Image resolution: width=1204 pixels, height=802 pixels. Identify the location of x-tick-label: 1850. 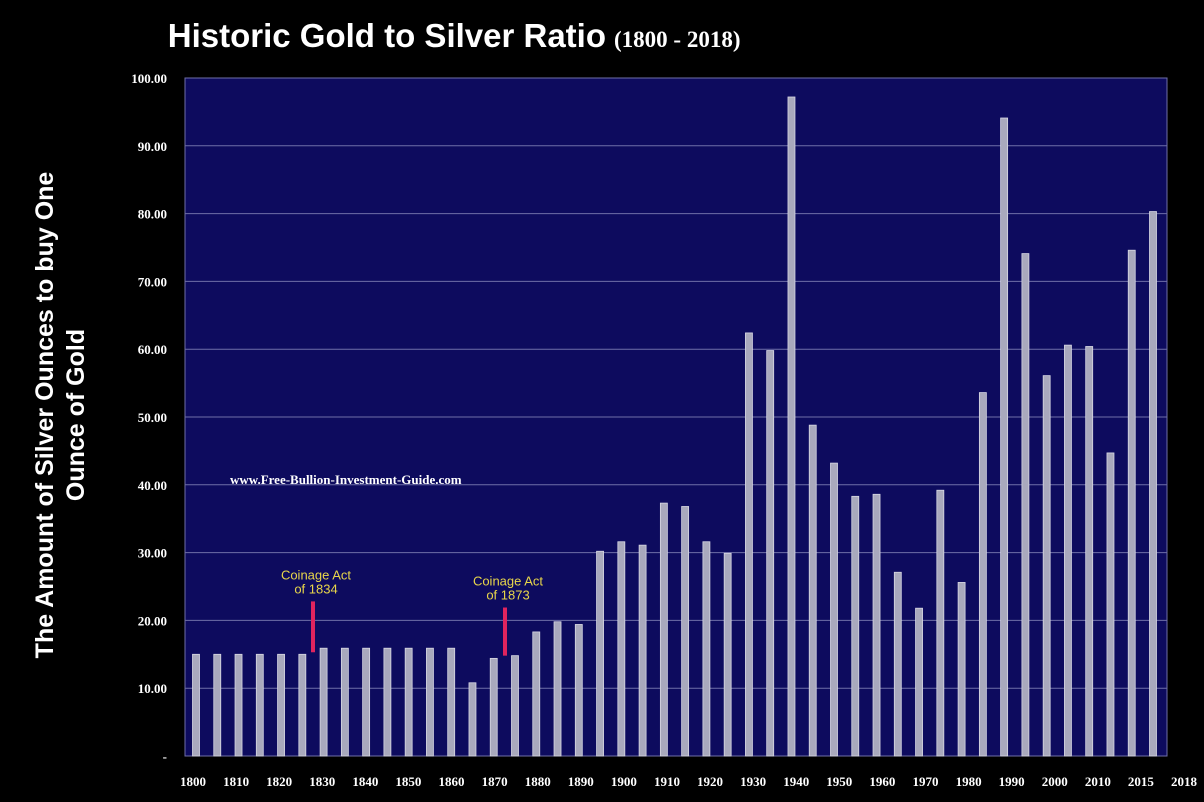
(408, 781).